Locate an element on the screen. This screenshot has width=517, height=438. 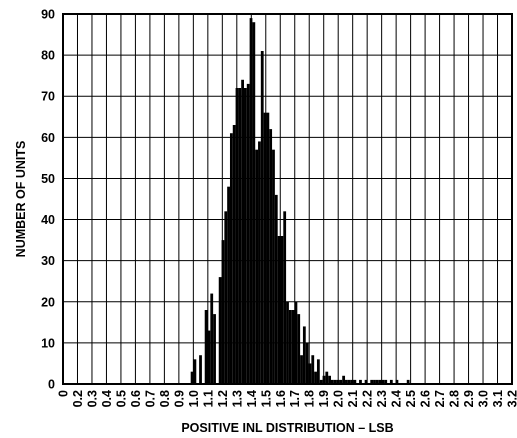
x-tick-label: 2.5 is located at coordinates (411, 398).